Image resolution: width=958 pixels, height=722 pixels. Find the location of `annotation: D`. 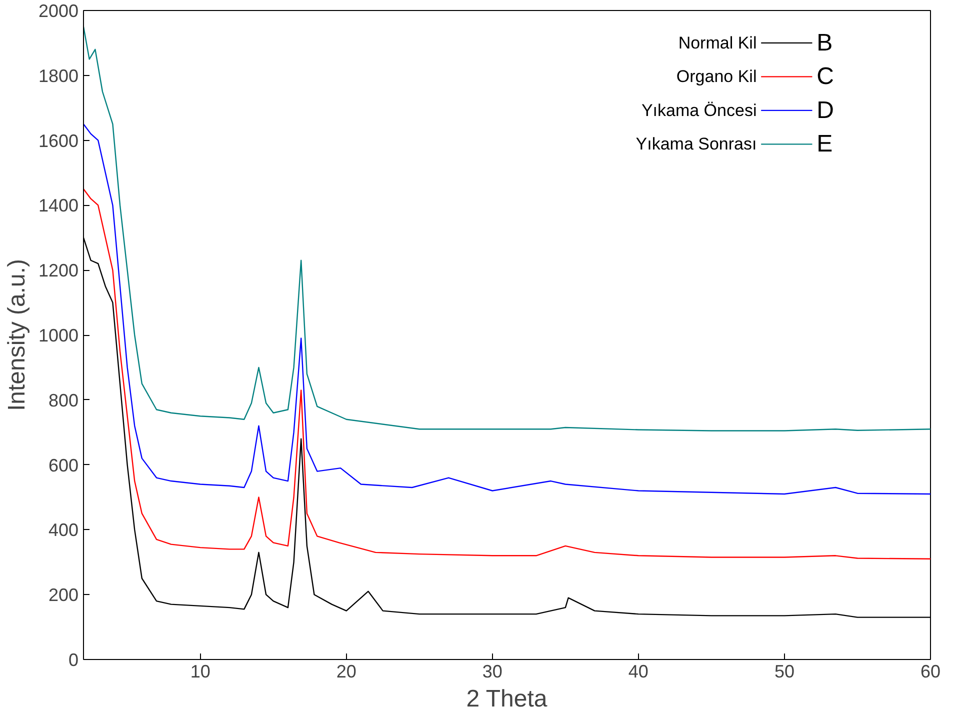

annotation: D is located at coordinates (825, 110).